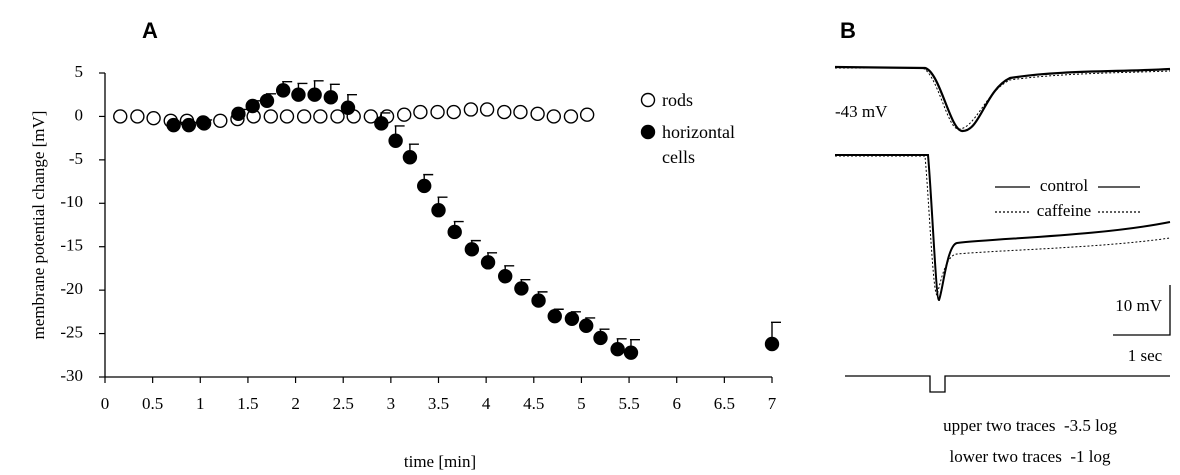 The image size is (1180, 475). What do you see at coordinates (343, 403) in the screenshot?
I see `x-tick-label: 2.5` at bounding box center [343, 403].